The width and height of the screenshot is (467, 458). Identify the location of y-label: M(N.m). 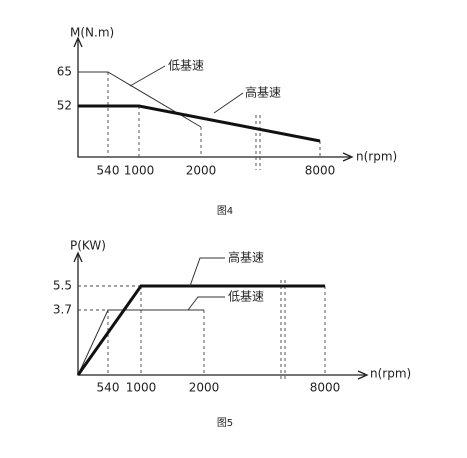
(92, 33).